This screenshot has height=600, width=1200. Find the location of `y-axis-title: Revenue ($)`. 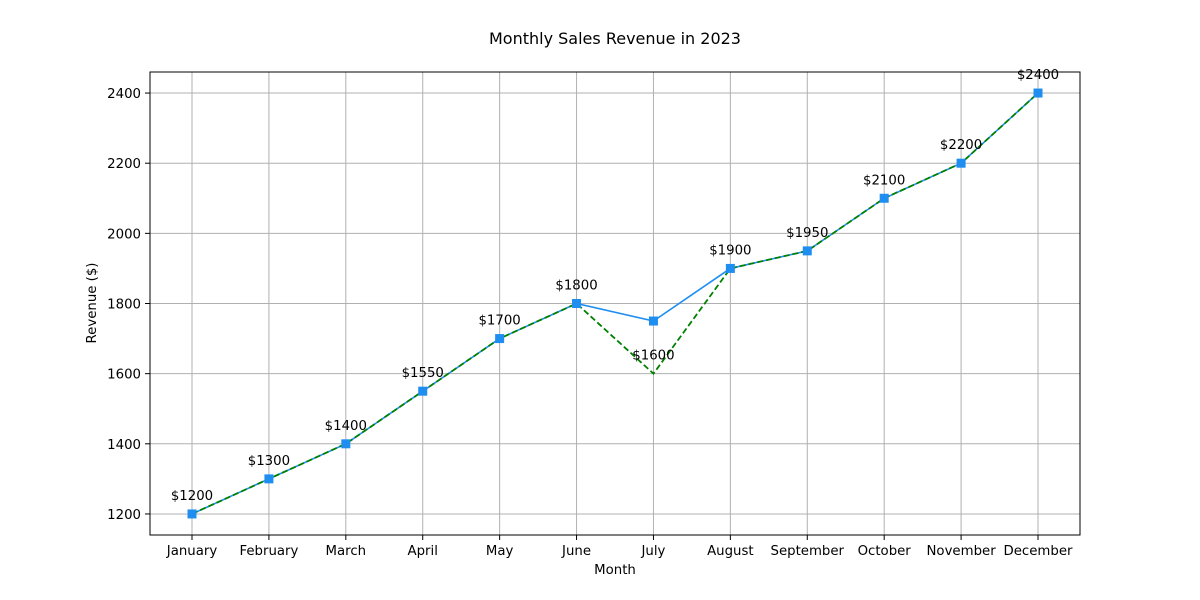

y-axis-title: Revenue ($) is located at coordinates (92, 303).